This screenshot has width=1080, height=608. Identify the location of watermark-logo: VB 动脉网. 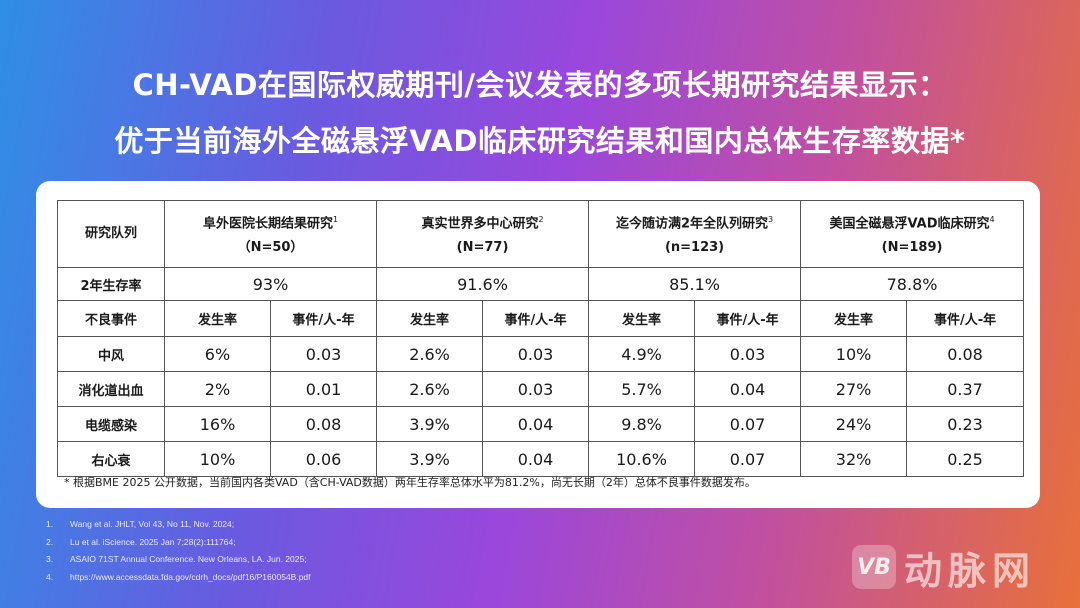
(944, 568).